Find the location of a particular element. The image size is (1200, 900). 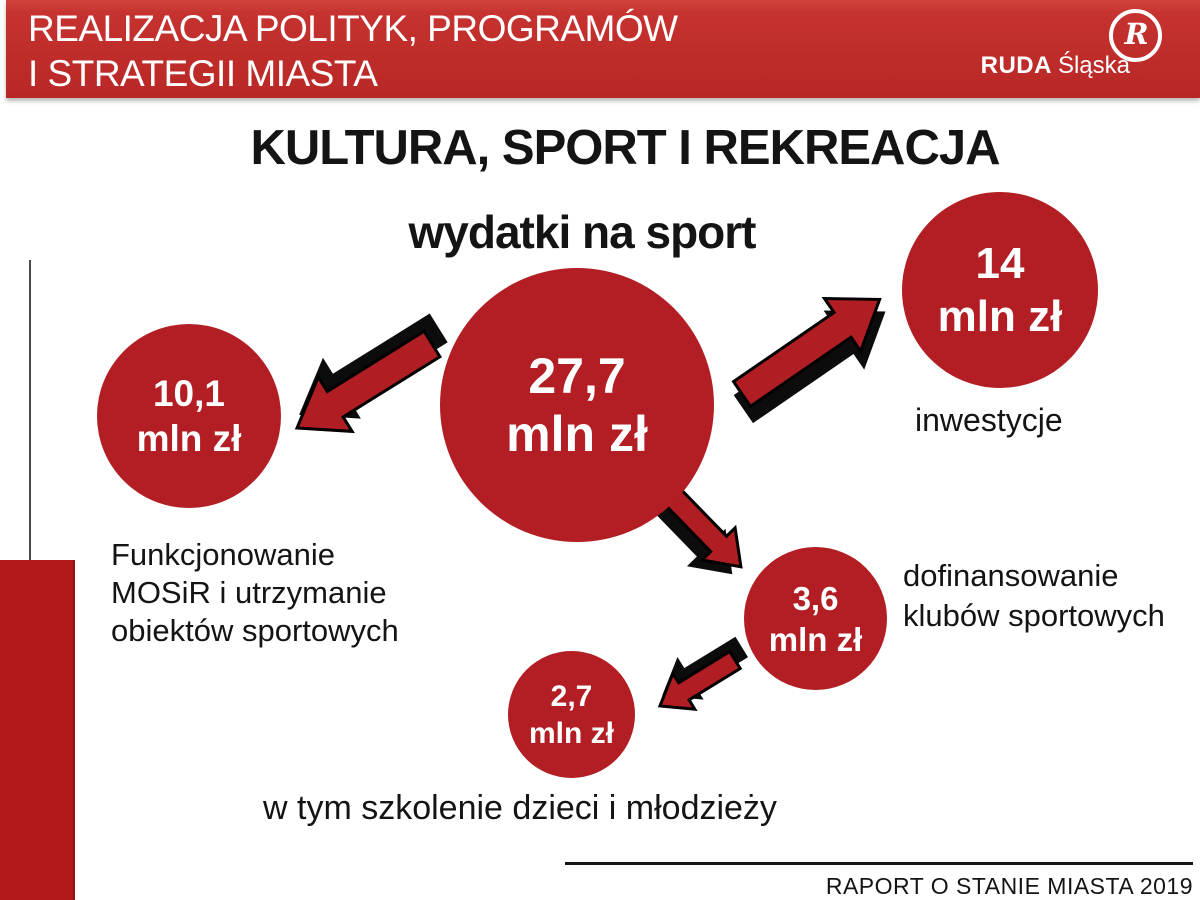

label-inwestycje: inwestycje is located at coordinates (989, 420).